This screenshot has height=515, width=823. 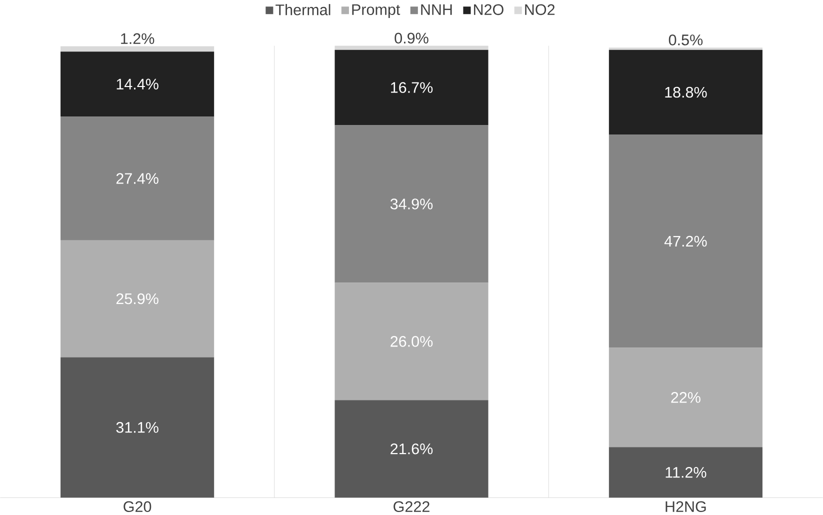 I want to click on data-label: 27.4%, so click(x=137, y=178).